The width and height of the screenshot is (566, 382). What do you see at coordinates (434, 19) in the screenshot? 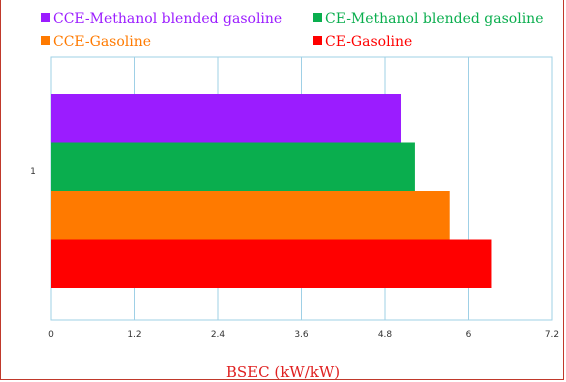
I see `legend-label: CE-Methanol blended gasoline` at bounding box center [434, 19].